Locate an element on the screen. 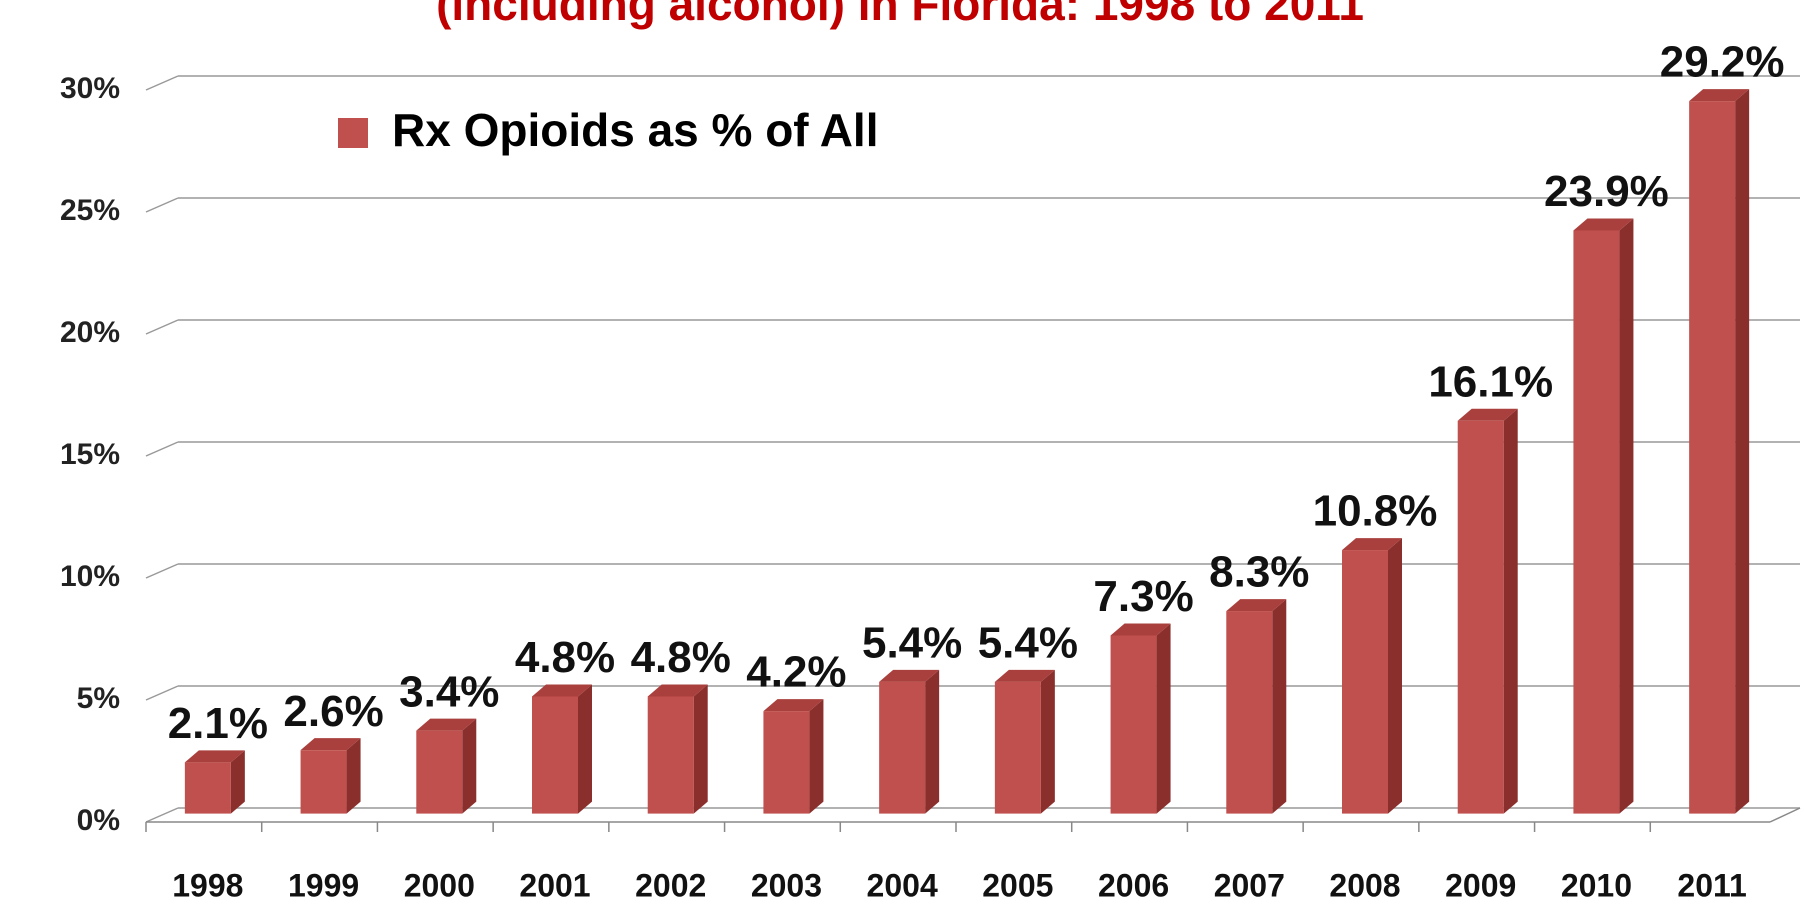 This screenshot has width=1804, height=907. x-tick-label: 2009 is located at coordinates (1480, 885).